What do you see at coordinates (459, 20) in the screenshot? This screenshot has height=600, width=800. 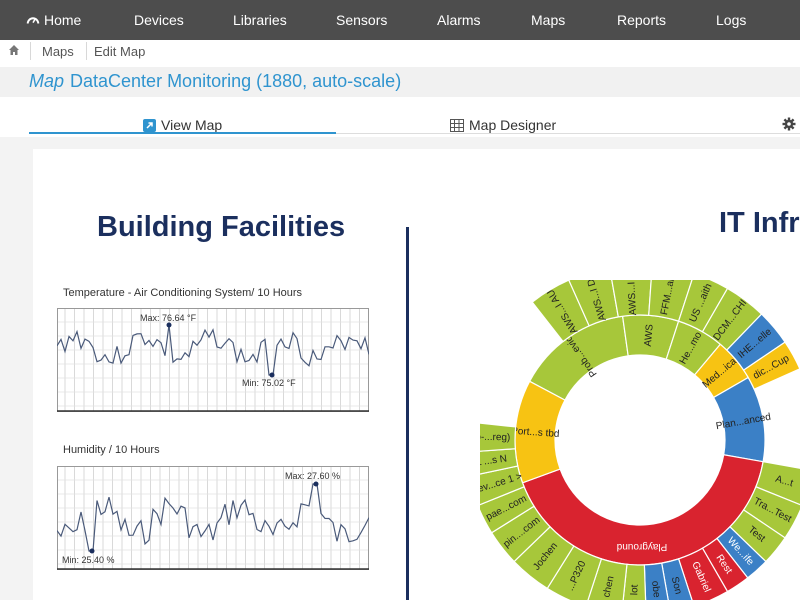 I see `nav-alarms: Alarms` at bounding box center [459, 20].